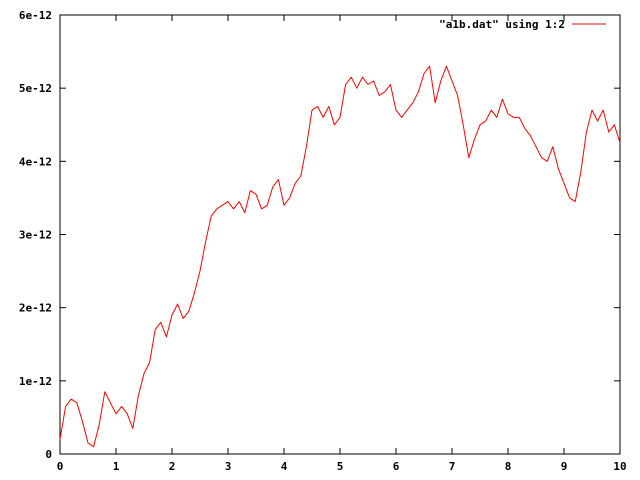 The image size is (640, 480). I want to click on legend-label: "a1b.dat" using 1:2, so click(502, 24).